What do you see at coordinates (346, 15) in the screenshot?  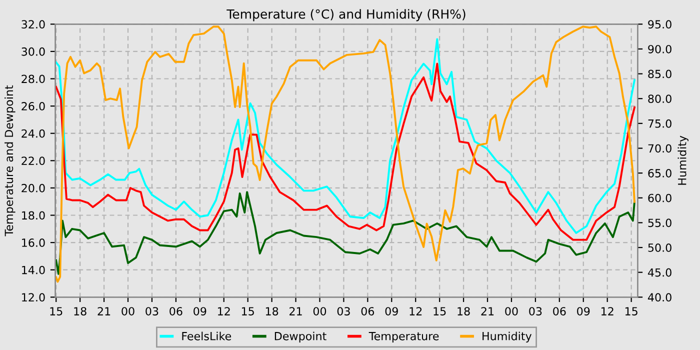 I see `chart-title: Temperature (°C) and Humidity (RH%)` at bounding box center [346, 15].